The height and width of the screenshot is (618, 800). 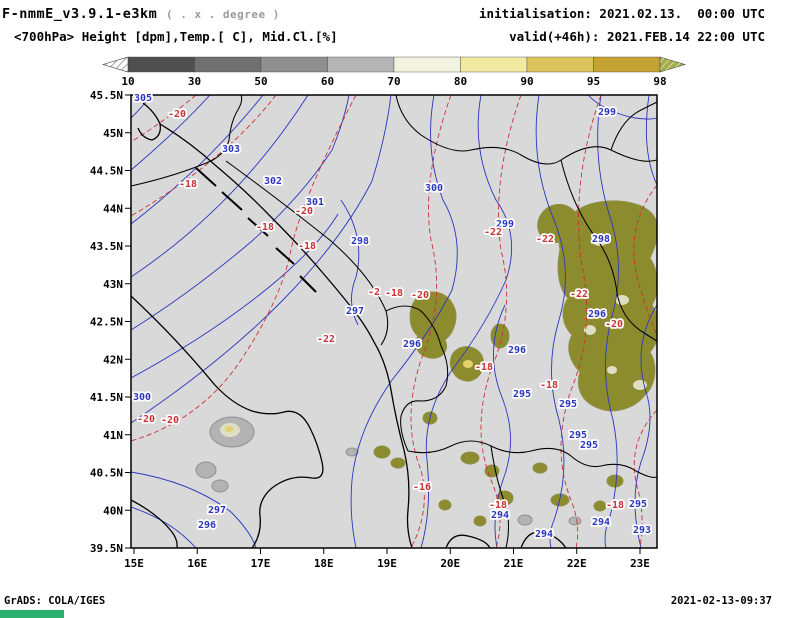 What do you see at coordinates (154, 523) in the screenshot?
I see `coastline-italy-west` at bounding box center [154, 523].